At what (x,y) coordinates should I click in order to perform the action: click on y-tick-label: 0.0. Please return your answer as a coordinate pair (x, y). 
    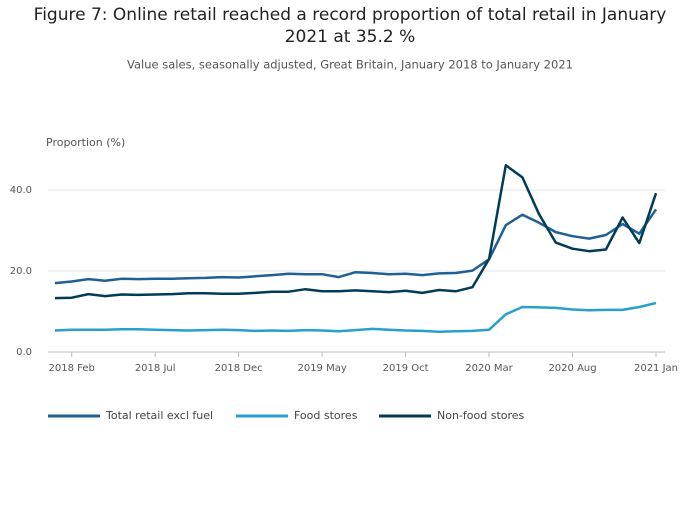
    Looking at the image, I should click on (24, 352).